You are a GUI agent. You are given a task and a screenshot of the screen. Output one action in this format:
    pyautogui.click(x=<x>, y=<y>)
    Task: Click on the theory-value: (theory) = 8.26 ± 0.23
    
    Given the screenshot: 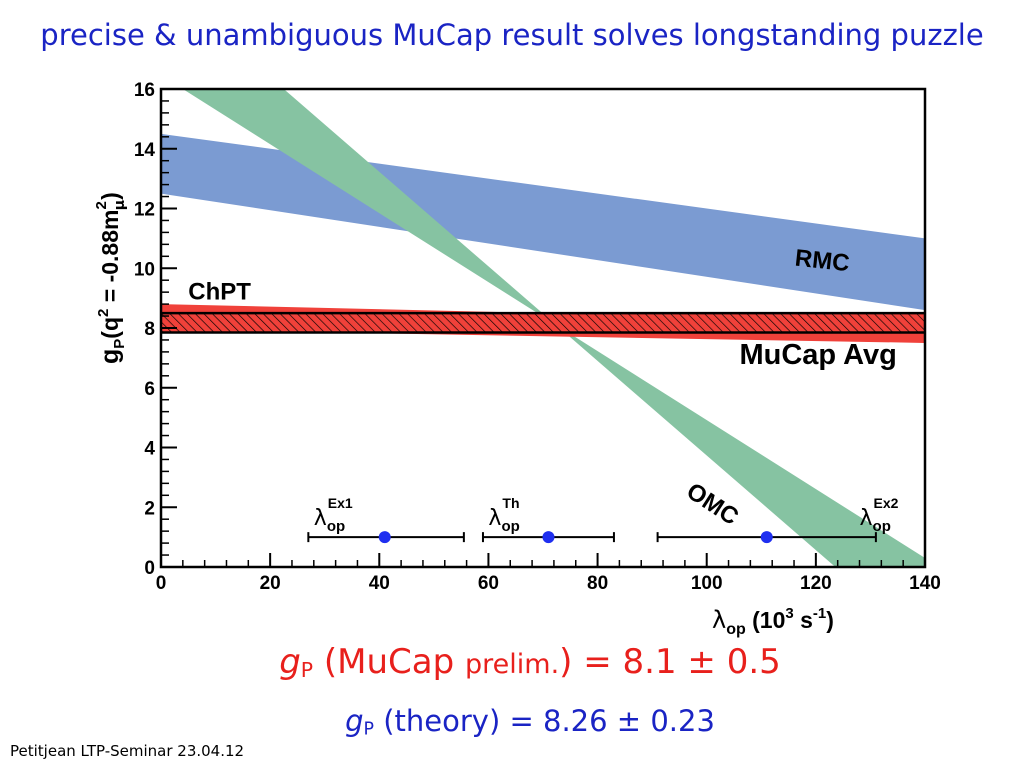 What is the action you would take?
    pyautogui.click(x=544, y=721)
    